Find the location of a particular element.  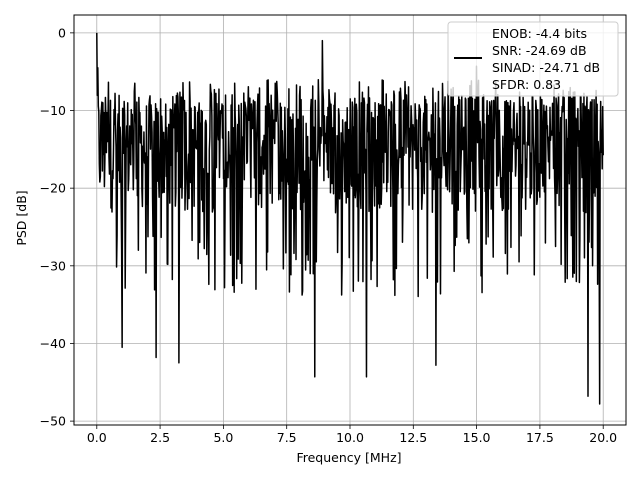

legend-box is located at coordinates (533, 59).